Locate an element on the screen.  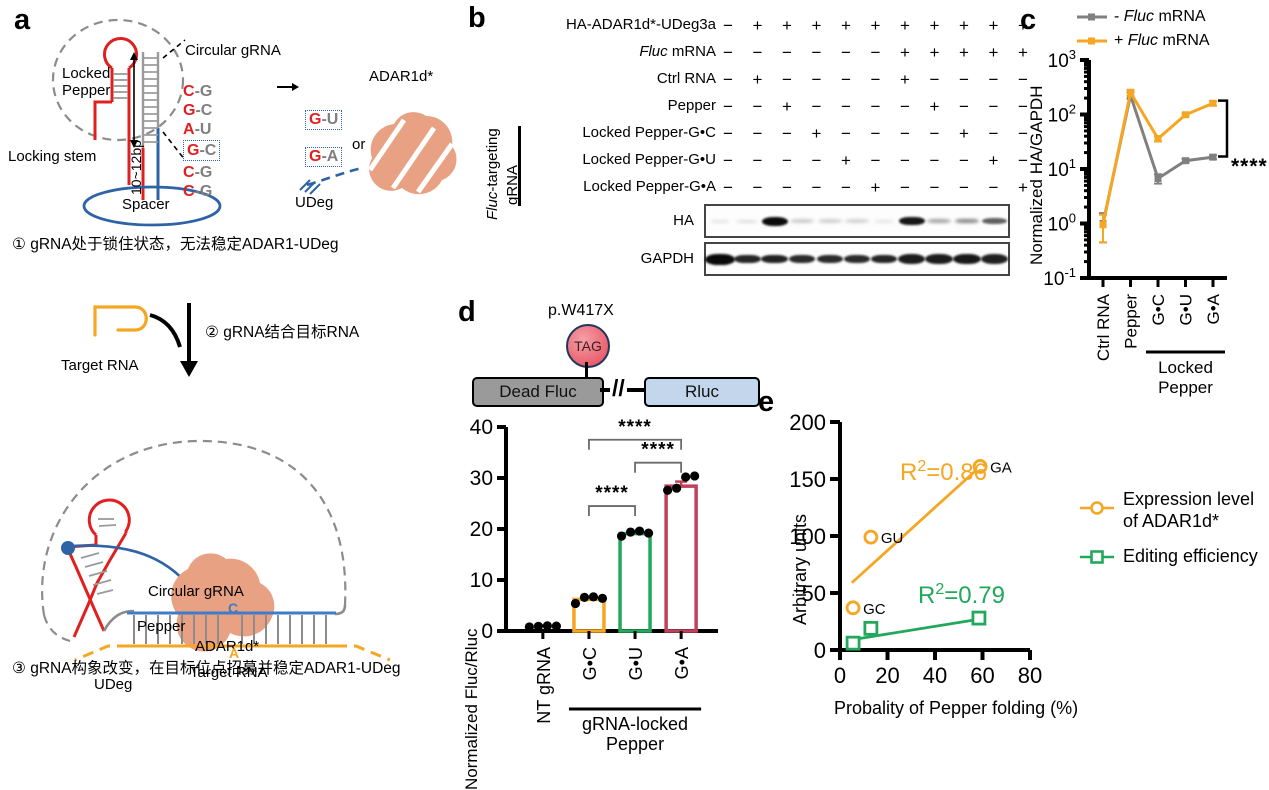
legend-label-expression: Expression level of ADAR1d* is located at coordinates (1189, 510).